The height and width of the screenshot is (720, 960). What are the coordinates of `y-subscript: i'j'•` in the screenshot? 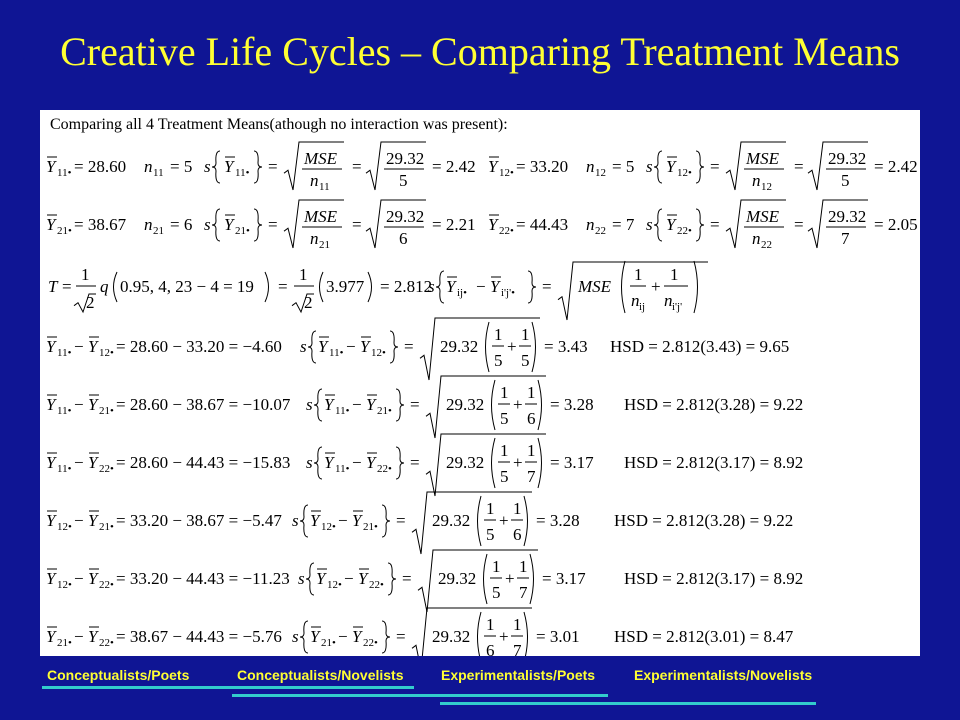 It's located at (508, 293).